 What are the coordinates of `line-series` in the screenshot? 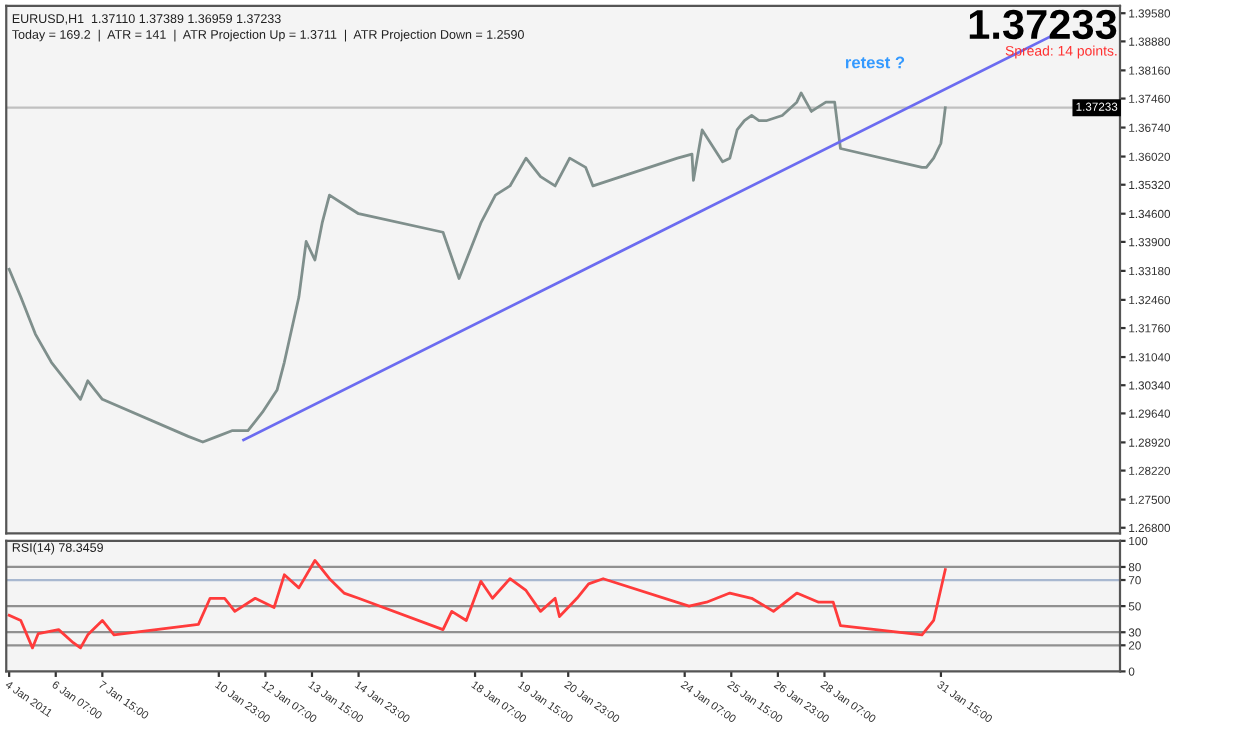 It's located at (477, 604).